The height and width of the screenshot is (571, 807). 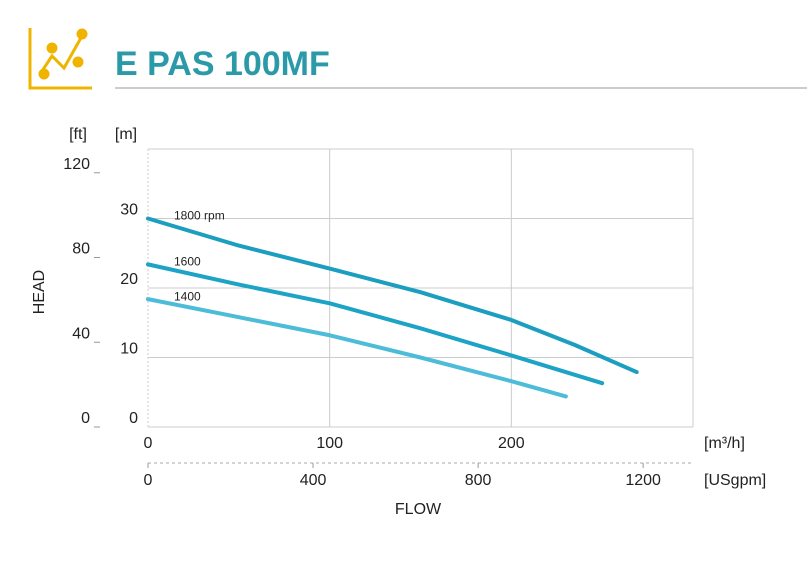 I want to click on y-tick-label: 10, so click(x=129, y=349).